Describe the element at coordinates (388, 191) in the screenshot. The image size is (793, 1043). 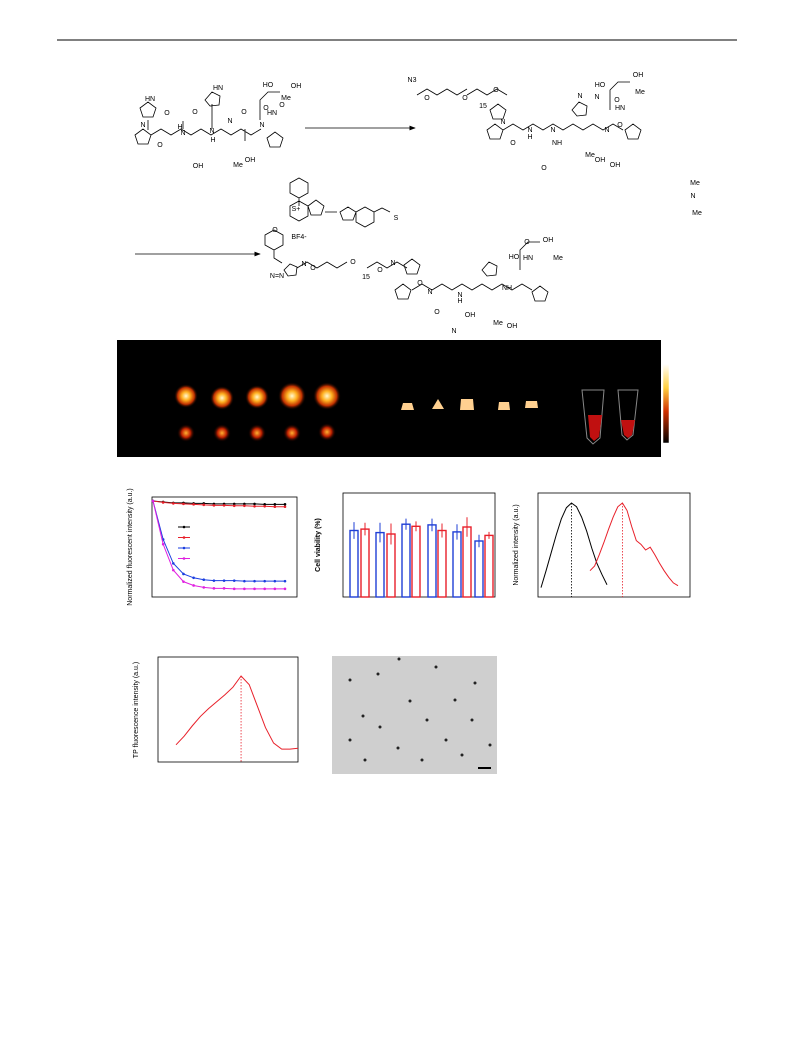
I see `scheme-bonds` at that location.